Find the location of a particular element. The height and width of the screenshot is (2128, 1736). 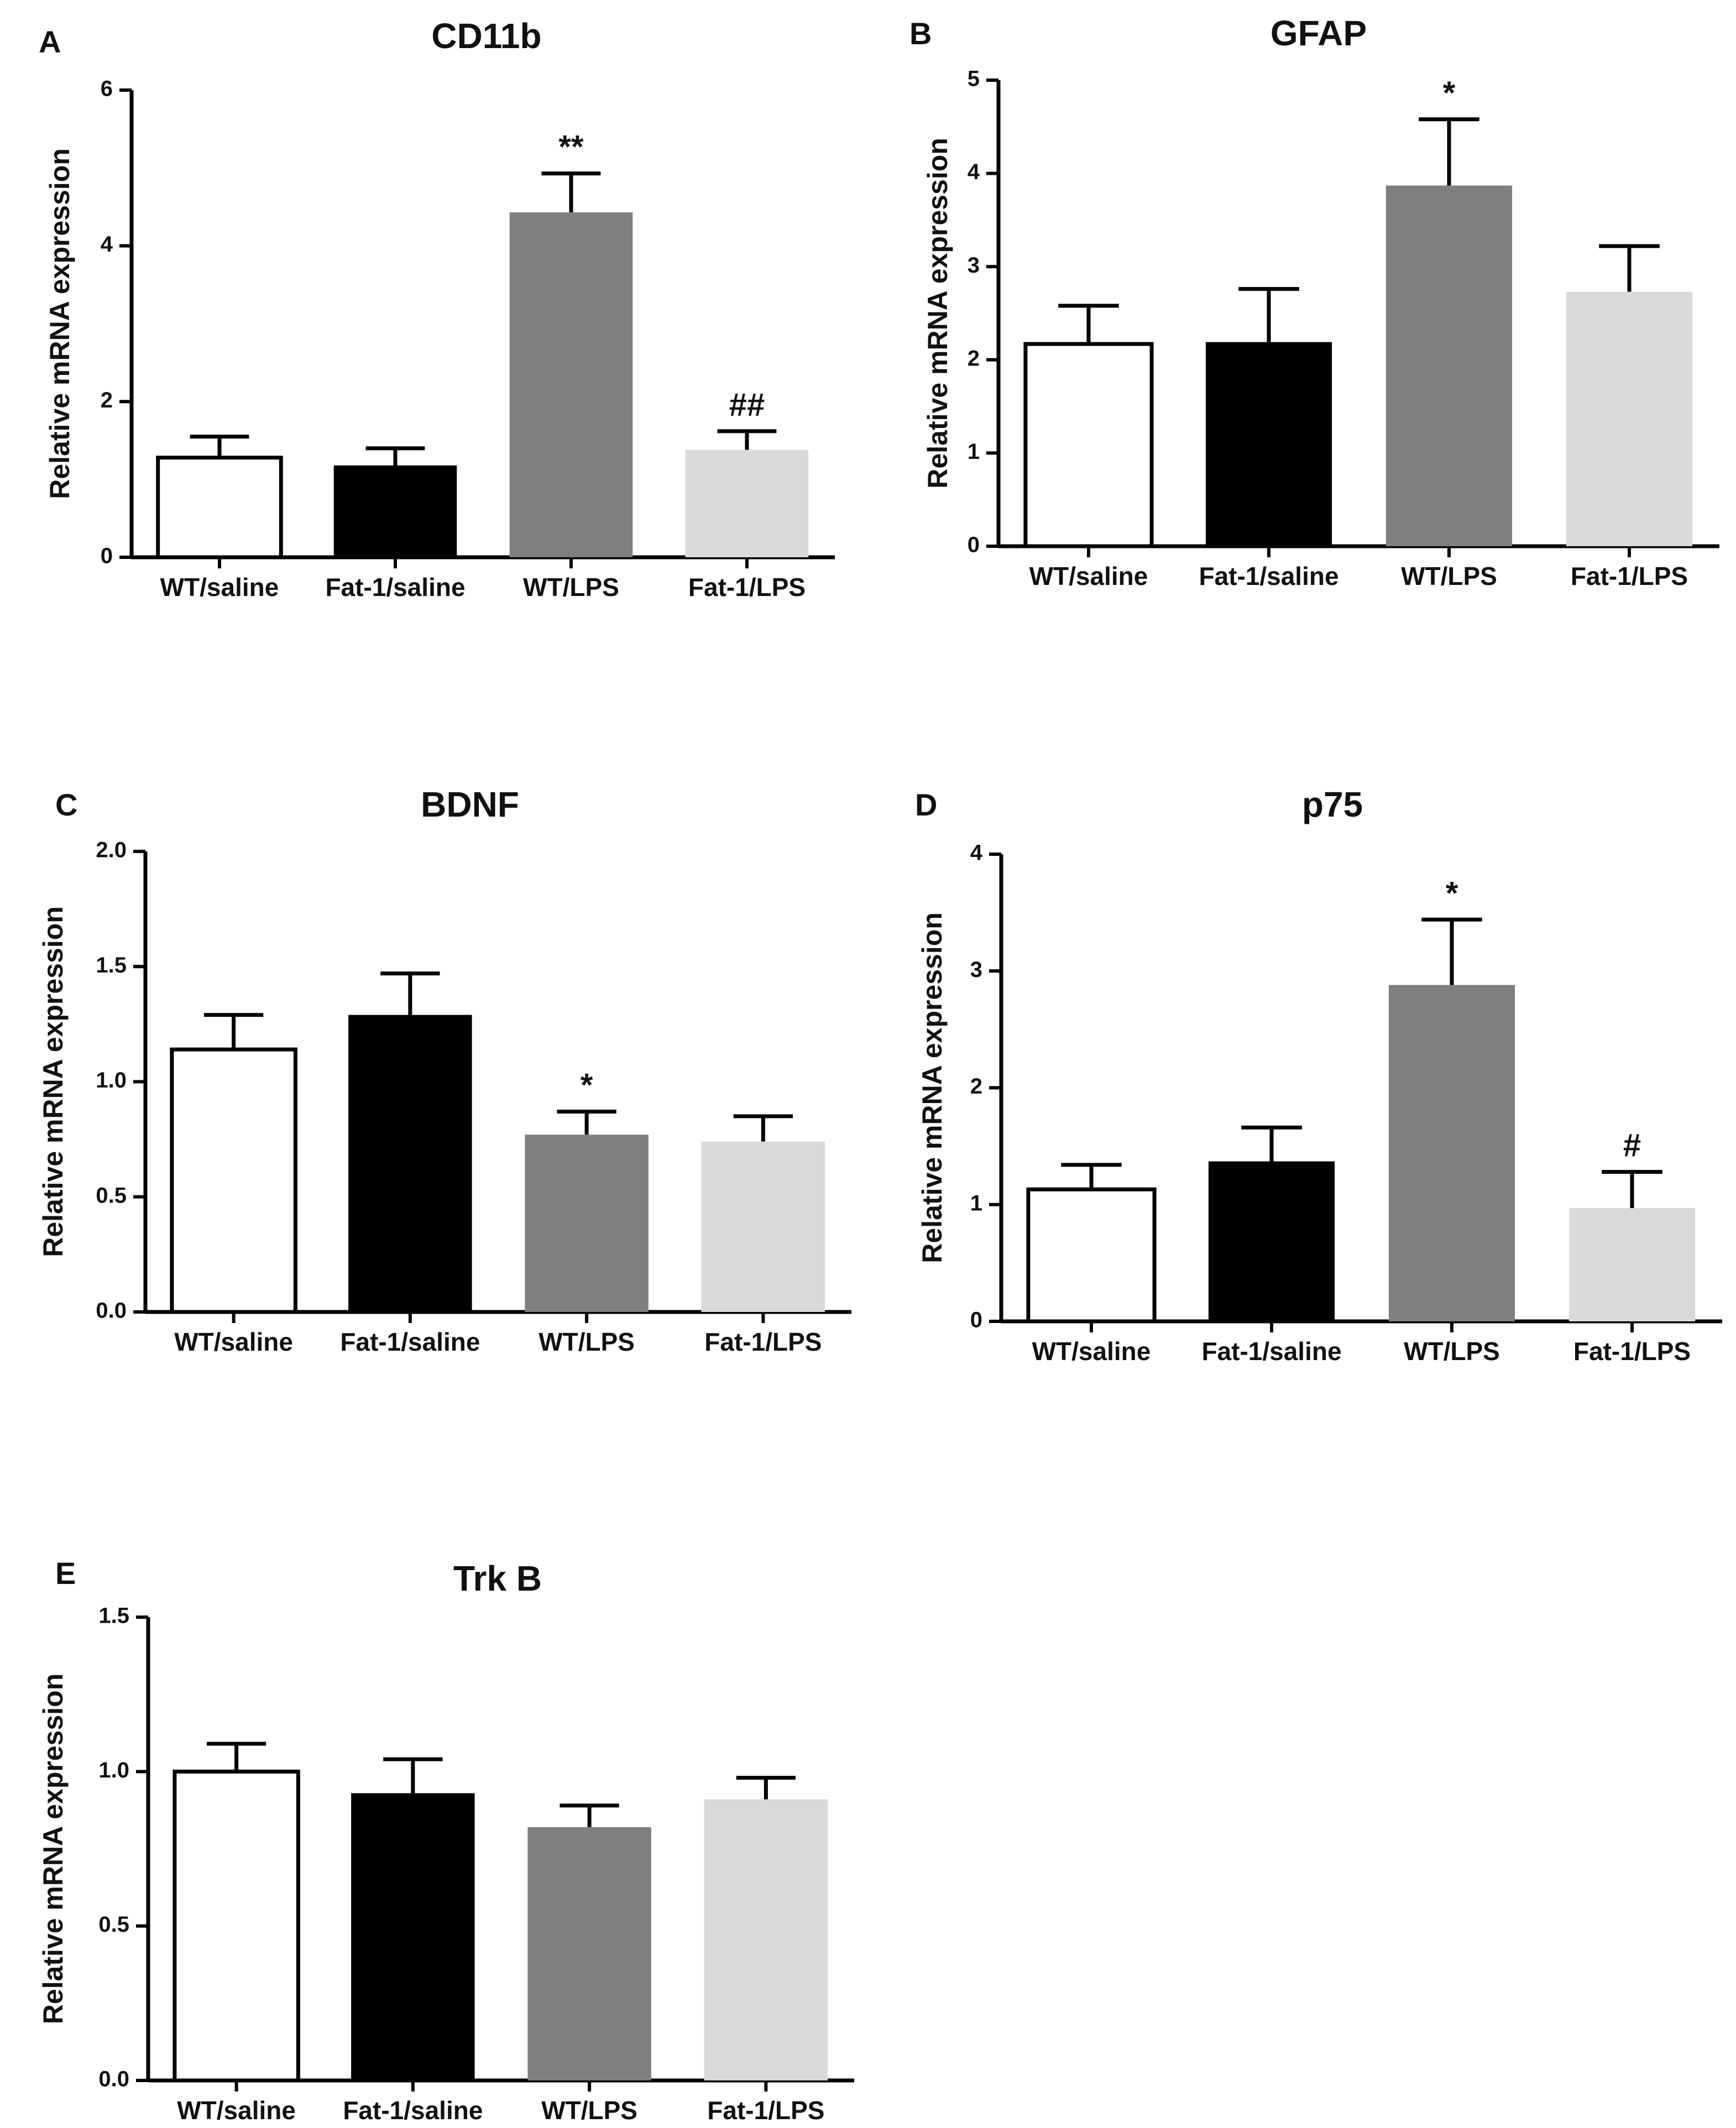

significance-marker: # is located at coordinates (1632, 1146).